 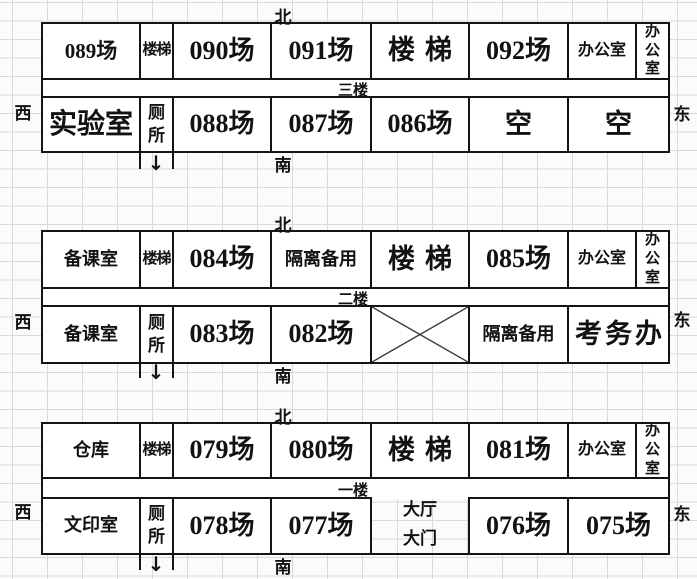 What do you see at coordinates (156, 51) in the screenshot?
I see `f3-stairs-left: 楼梯` at bounding box center [156, 51].